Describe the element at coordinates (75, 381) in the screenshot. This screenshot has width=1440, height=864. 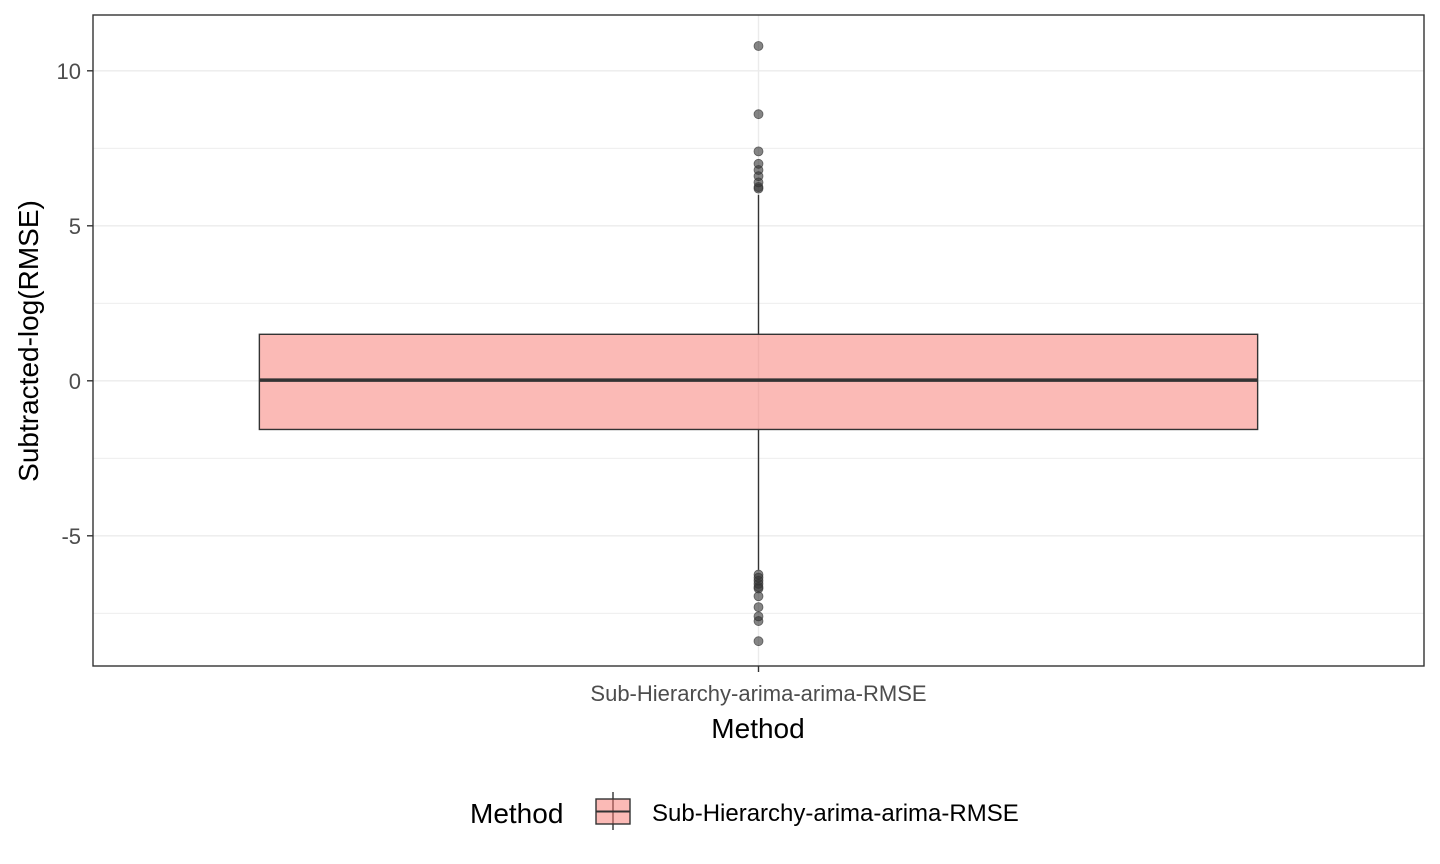
I see `y-tick-label: 0` at that location.